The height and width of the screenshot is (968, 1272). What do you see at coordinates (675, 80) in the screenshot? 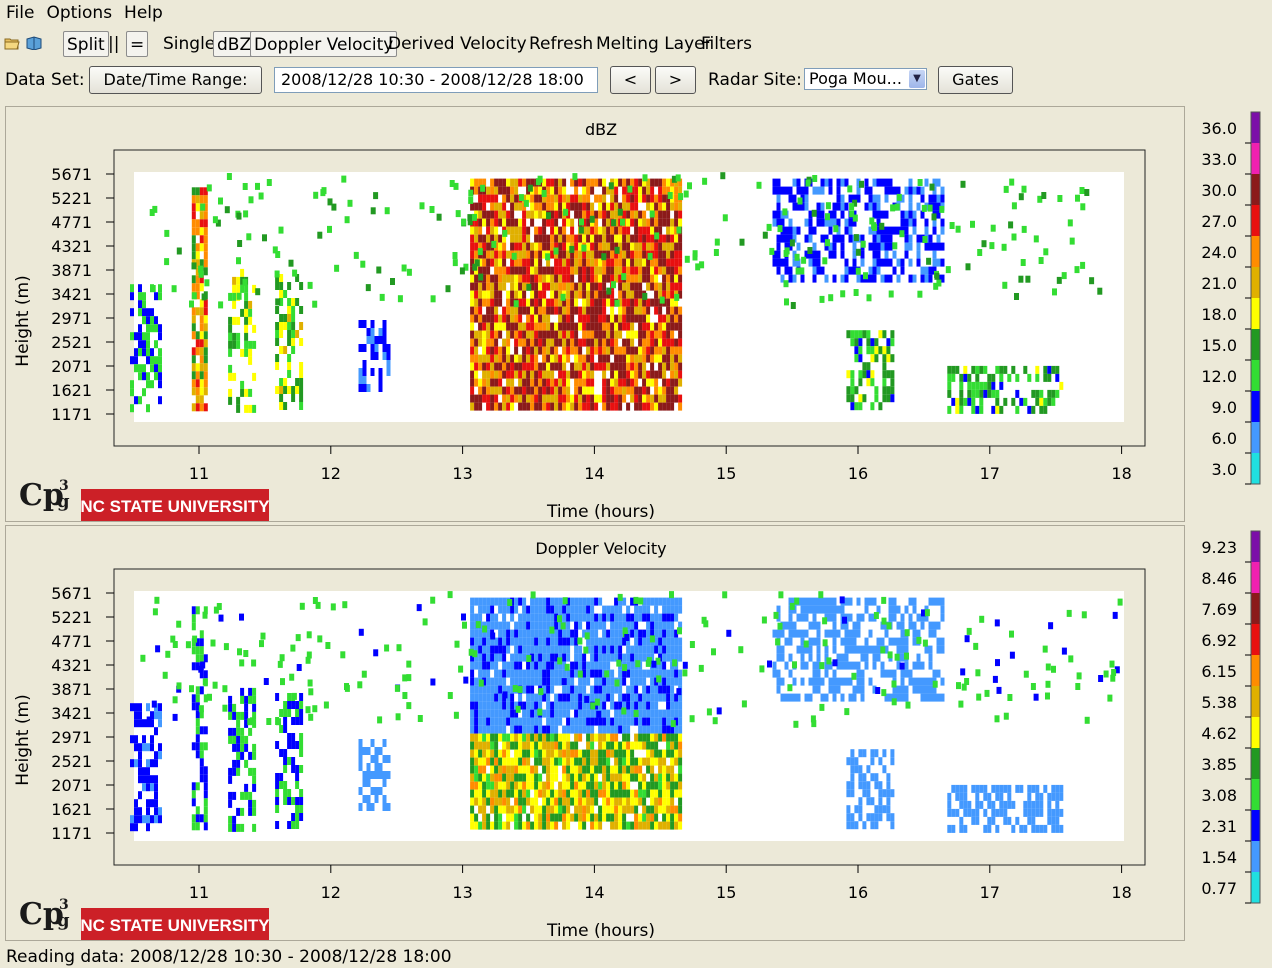
I see `next-button: >` at bounding box center [675, 80].